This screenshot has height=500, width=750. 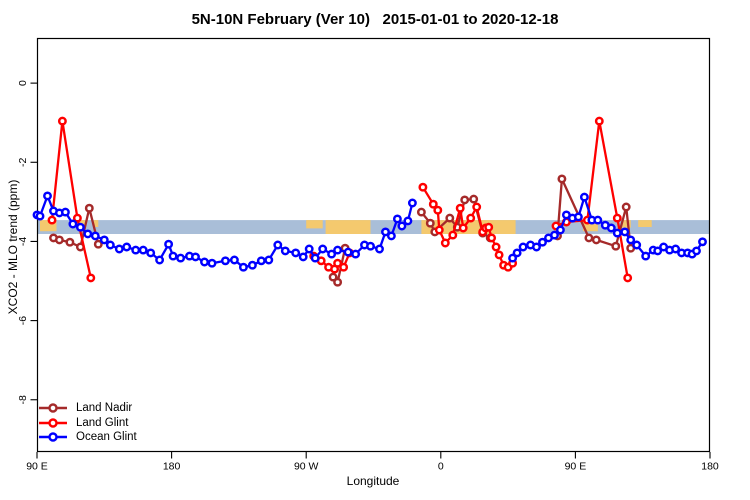 I want to click on y-tick-label: -8, so click(x=23, y=399).